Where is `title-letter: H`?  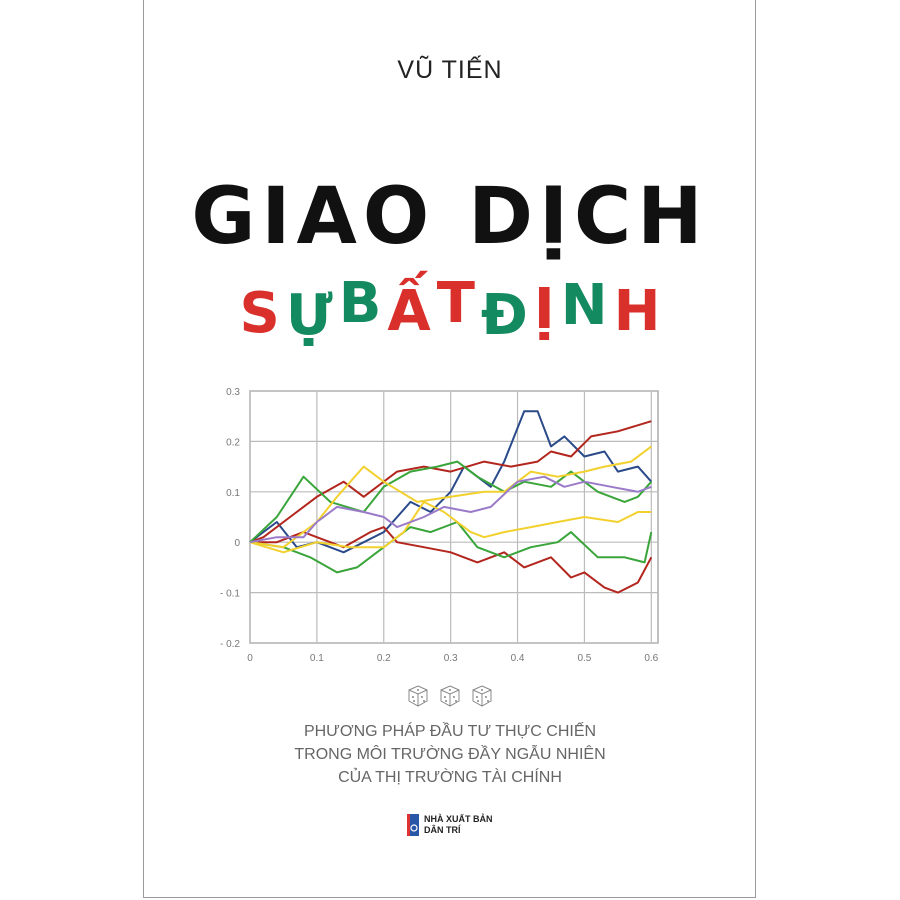
title-letter: H is located at coordinates (637, 311).